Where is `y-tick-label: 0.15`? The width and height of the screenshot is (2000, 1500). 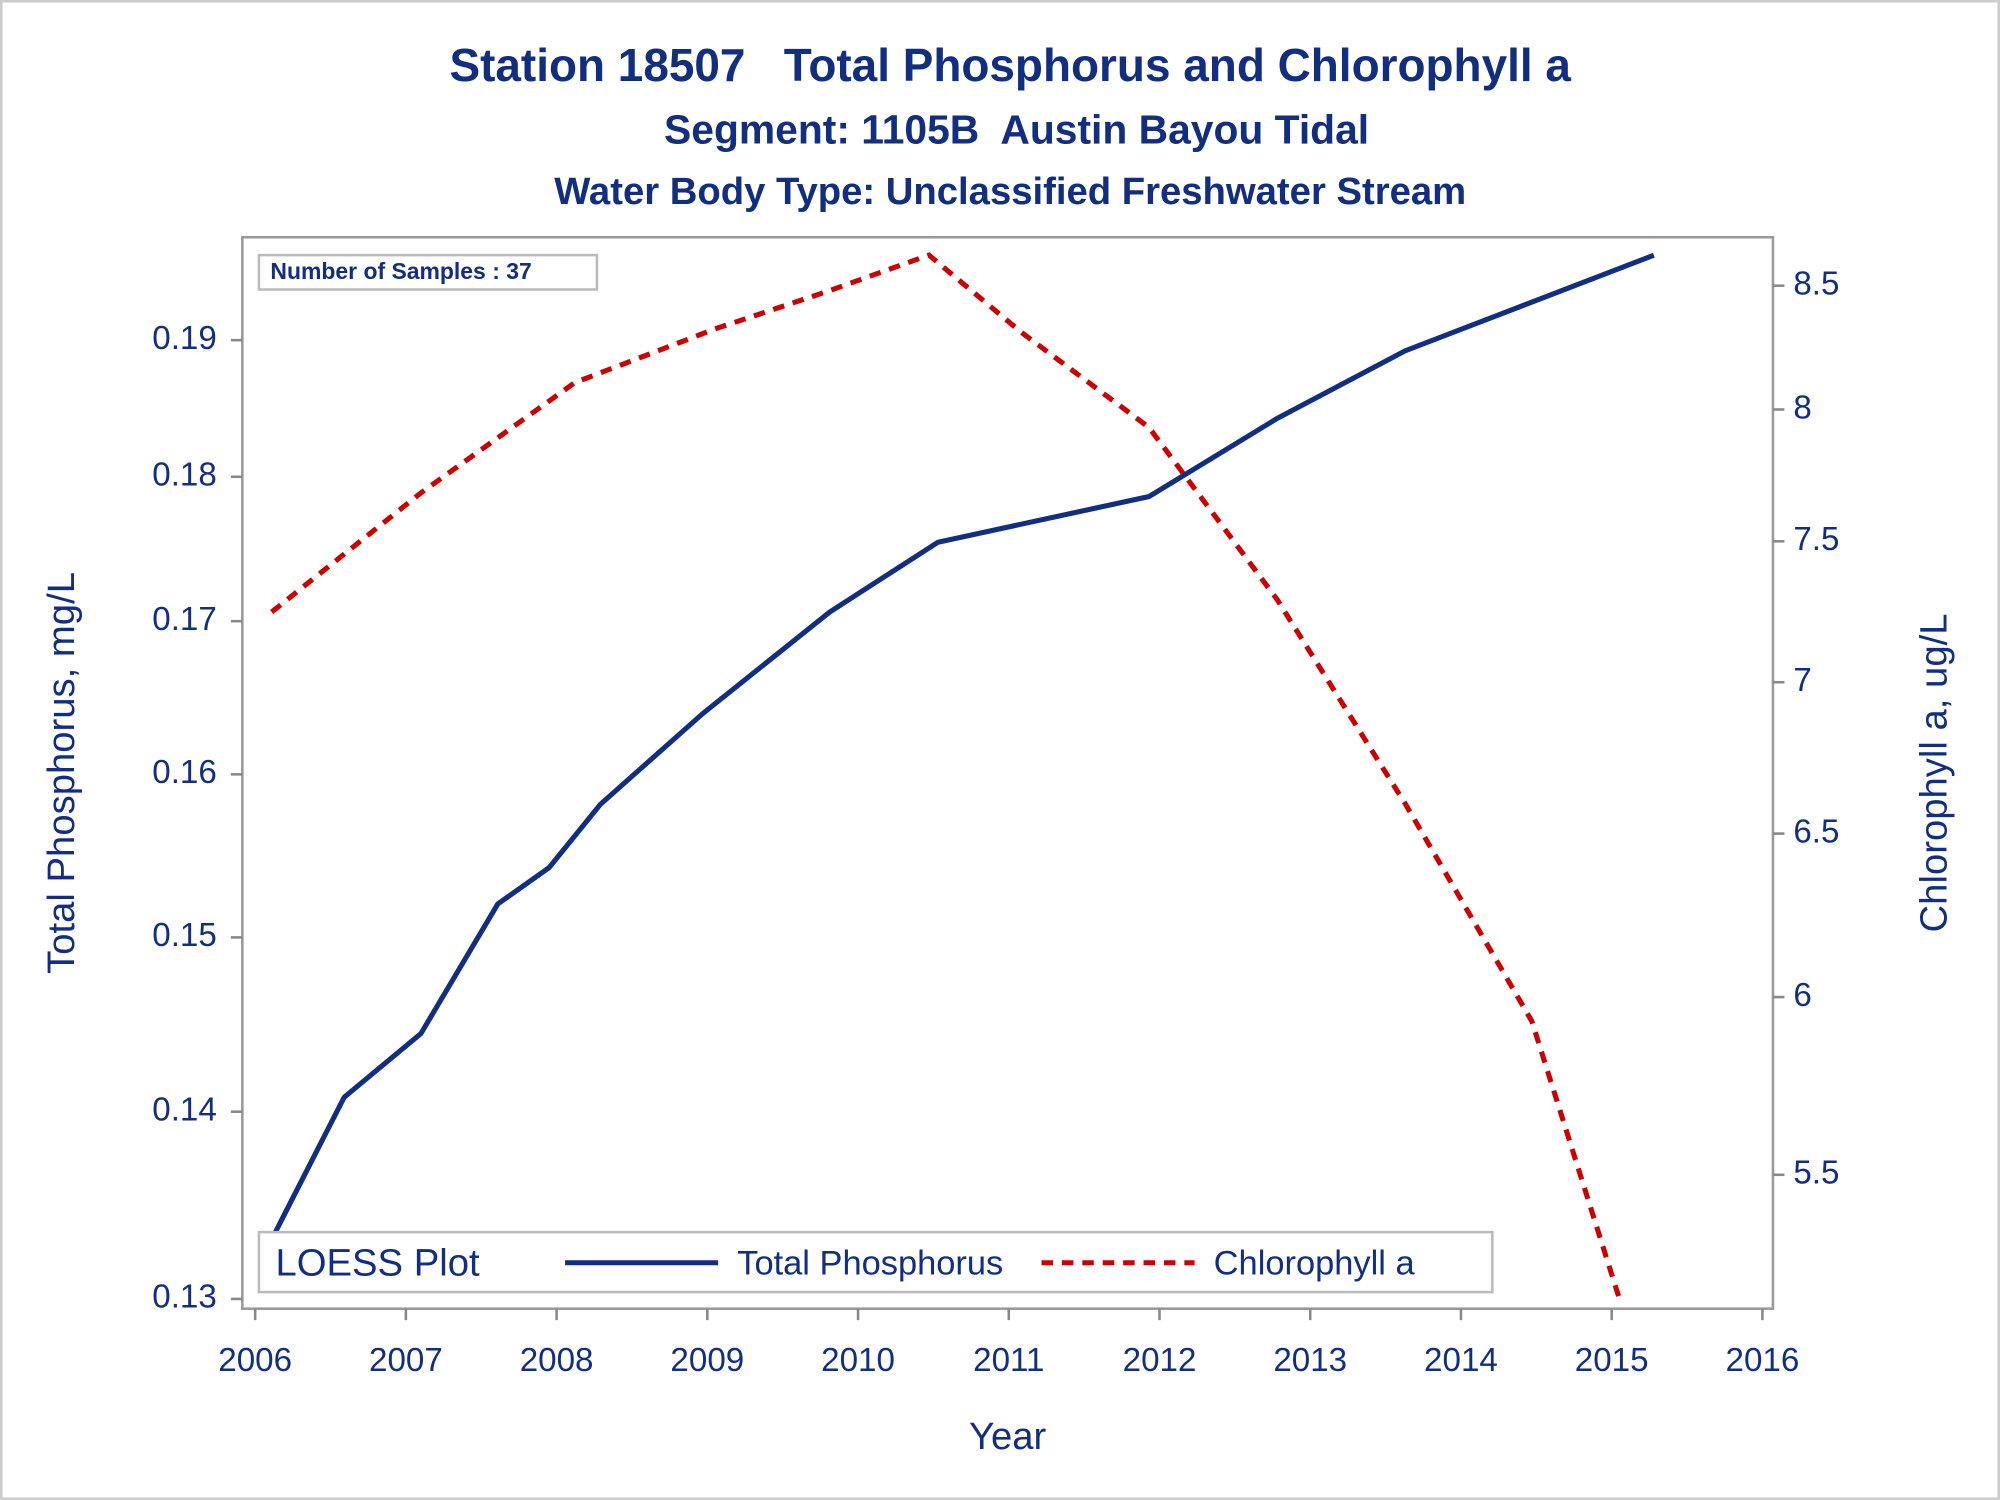
y-tick-label: 0.15 is located at coordinates (184, 935).